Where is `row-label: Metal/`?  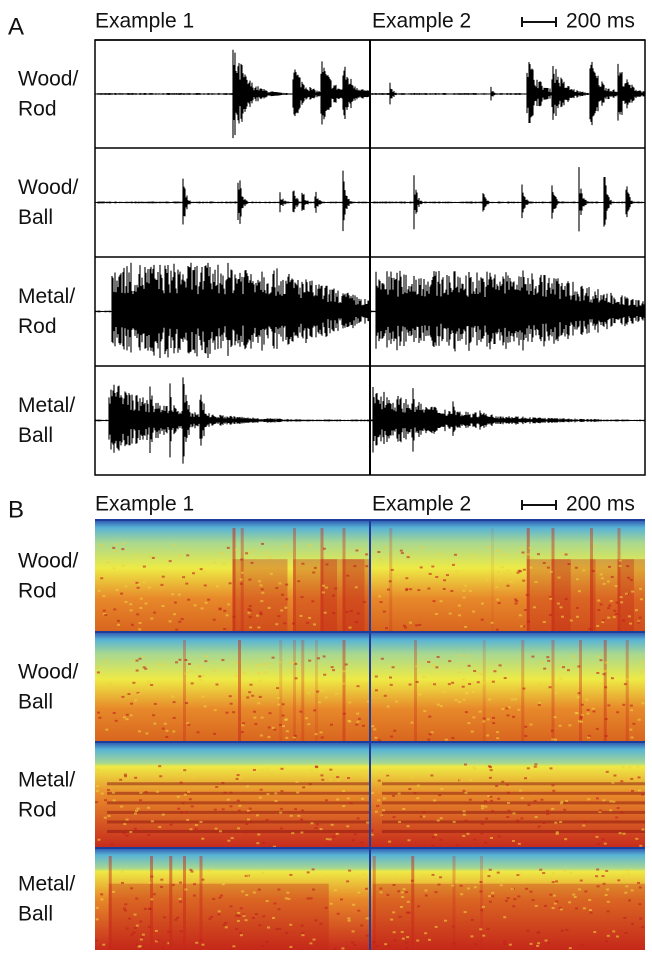 row-label: Metal/ is located at coordinates (46, 884).